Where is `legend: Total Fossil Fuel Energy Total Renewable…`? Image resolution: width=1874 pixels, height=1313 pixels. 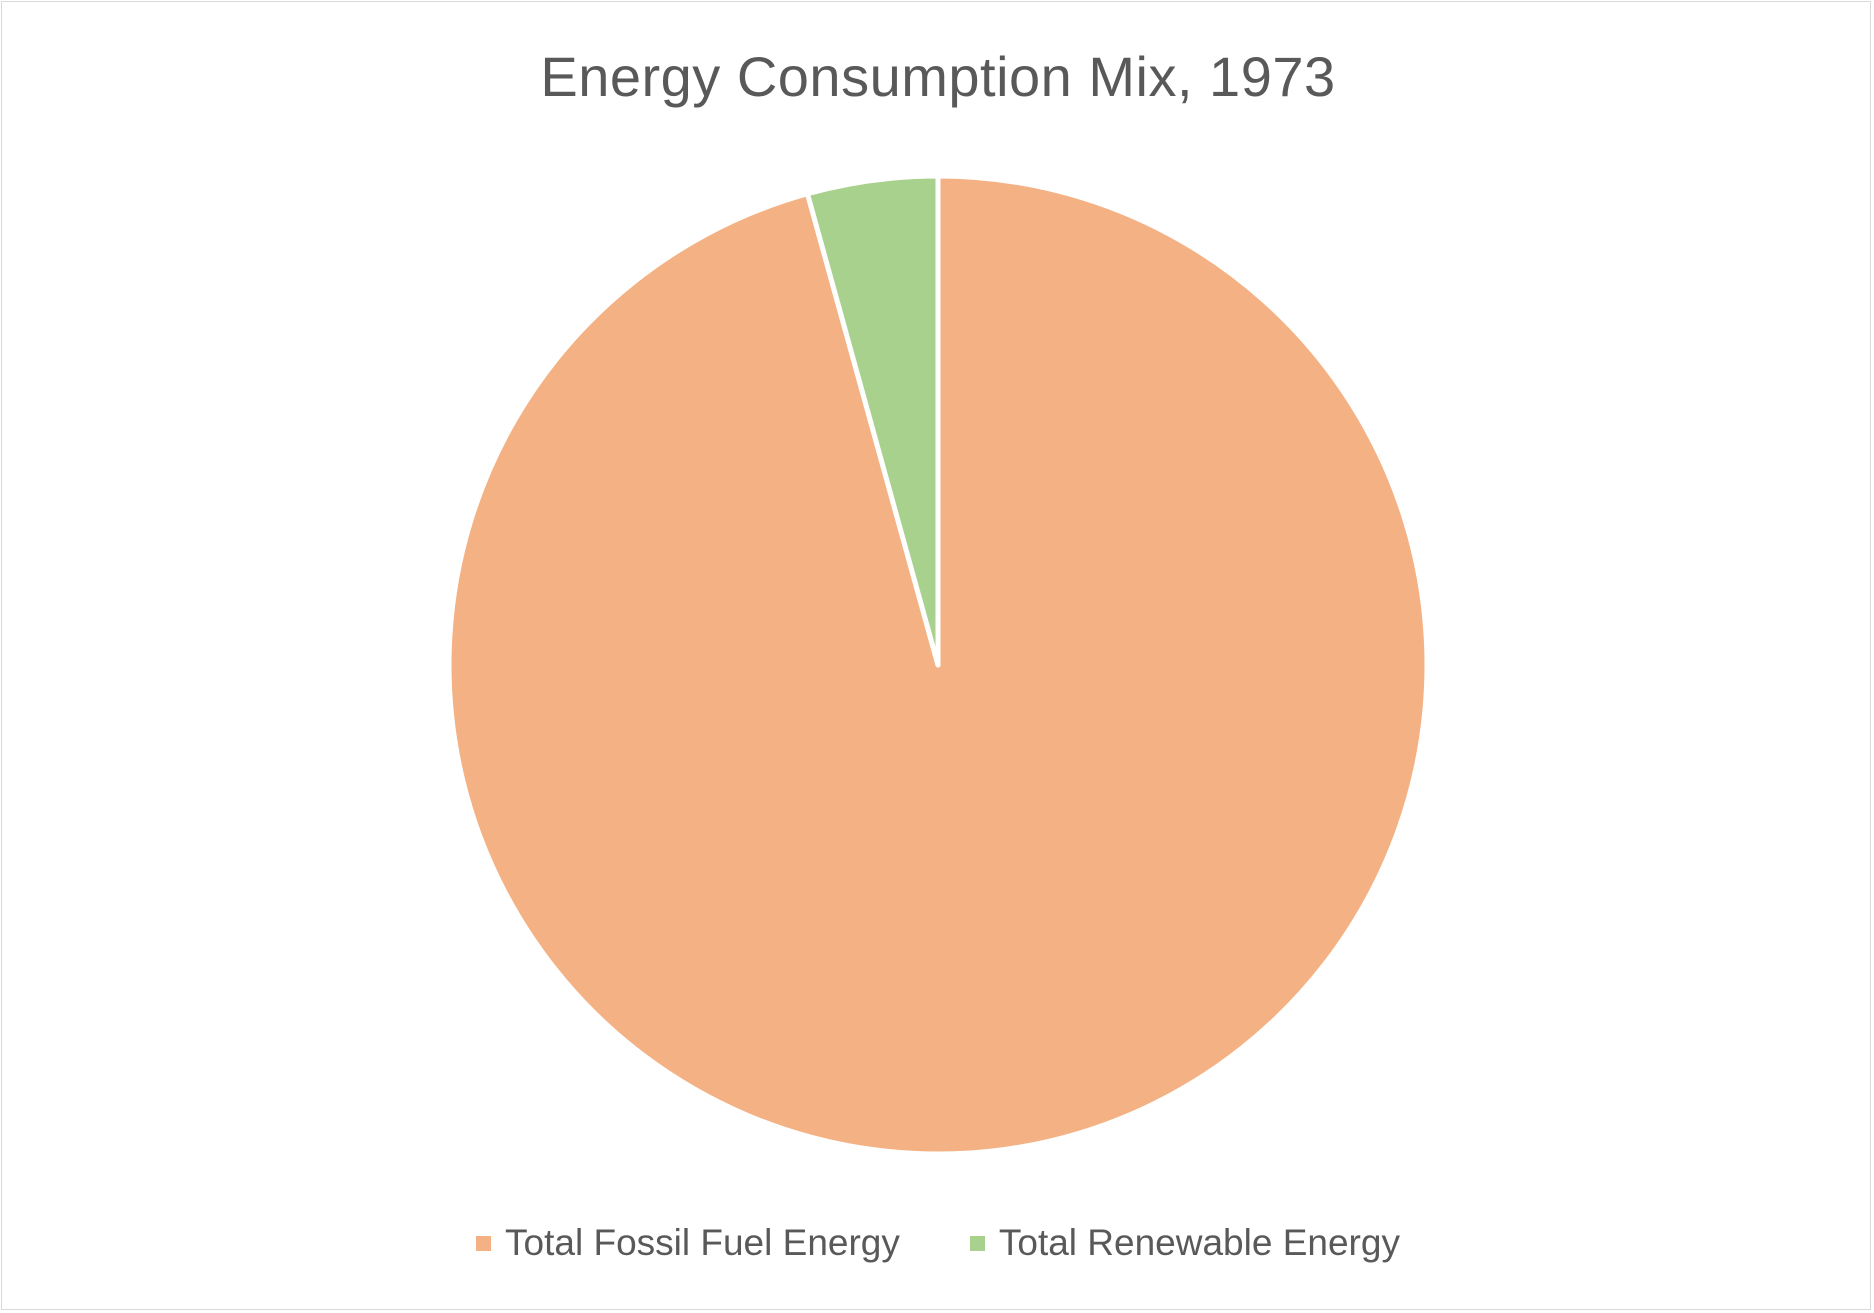
legend: Total Fossil Fuel Energy Total Renewable… is located at coordinates (938, 1243).